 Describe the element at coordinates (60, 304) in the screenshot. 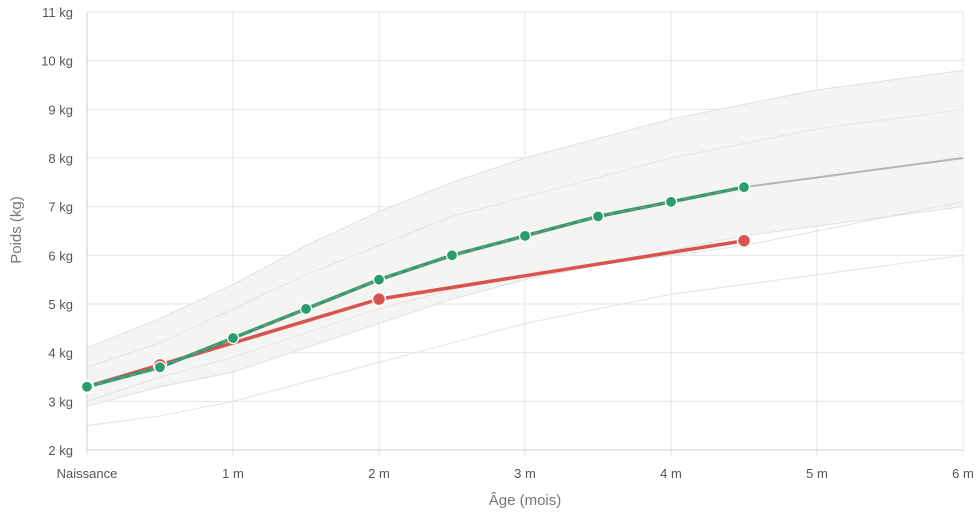

I see `y-tick-label: 5 kg` at that location.